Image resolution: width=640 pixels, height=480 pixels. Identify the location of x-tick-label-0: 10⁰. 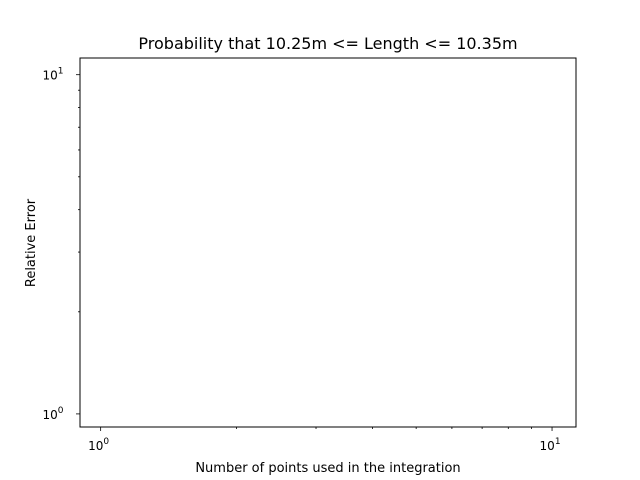
(98, 445).